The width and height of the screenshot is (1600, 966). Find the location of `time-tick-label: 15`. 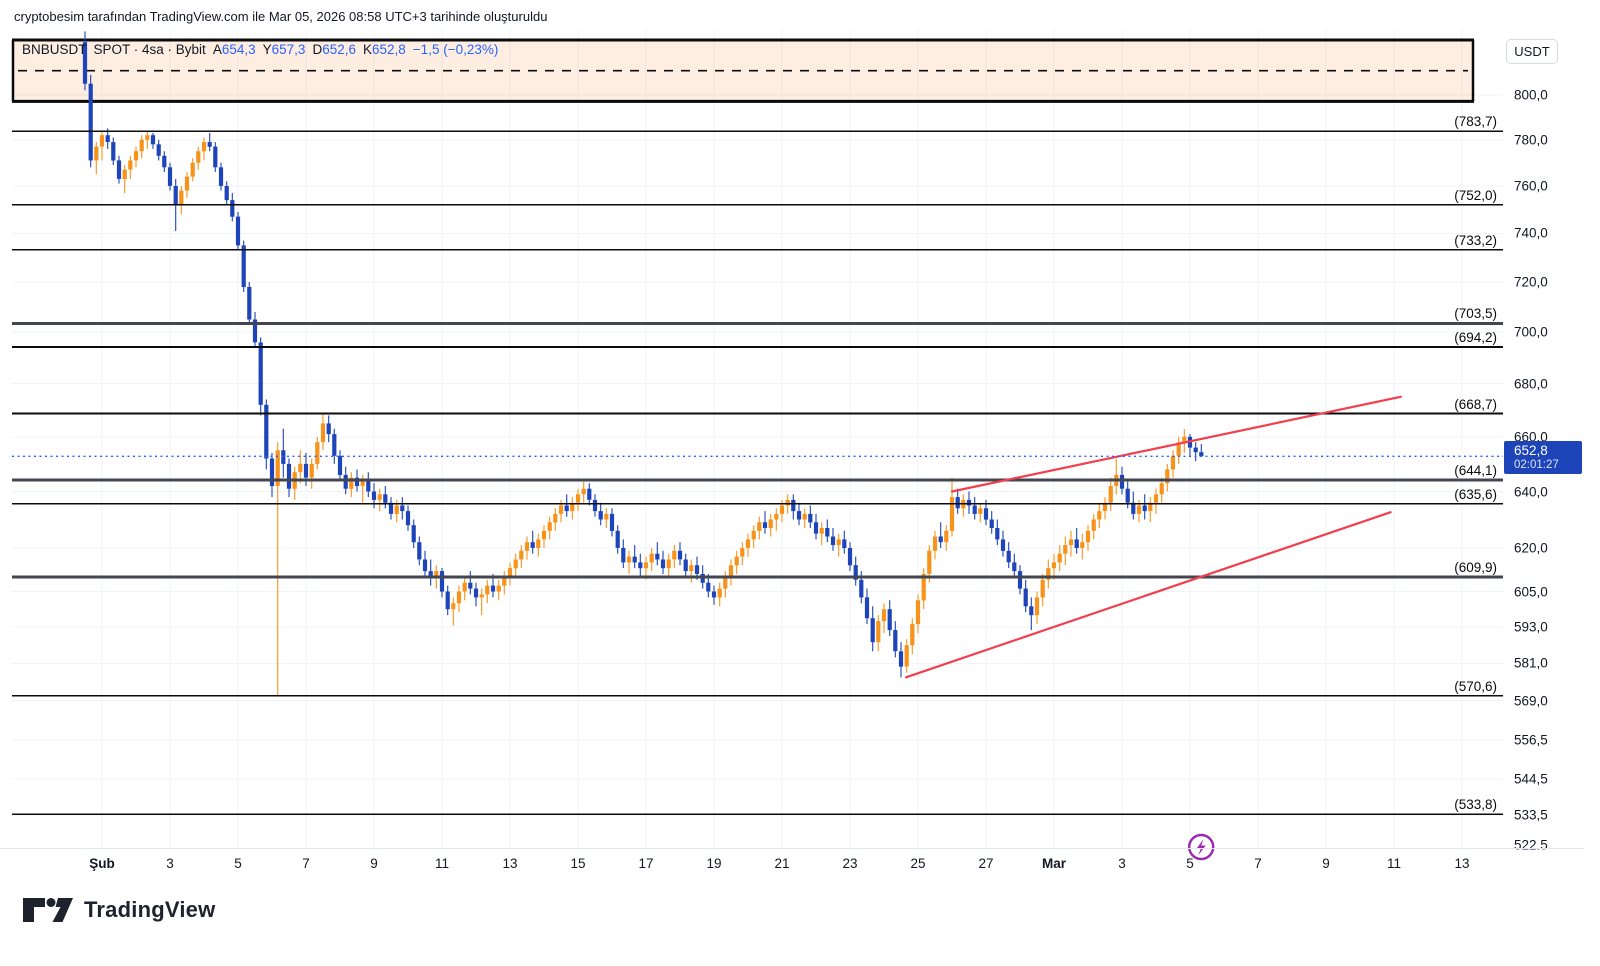

time-tick-label: 15 is located at coordinates (578, 863).